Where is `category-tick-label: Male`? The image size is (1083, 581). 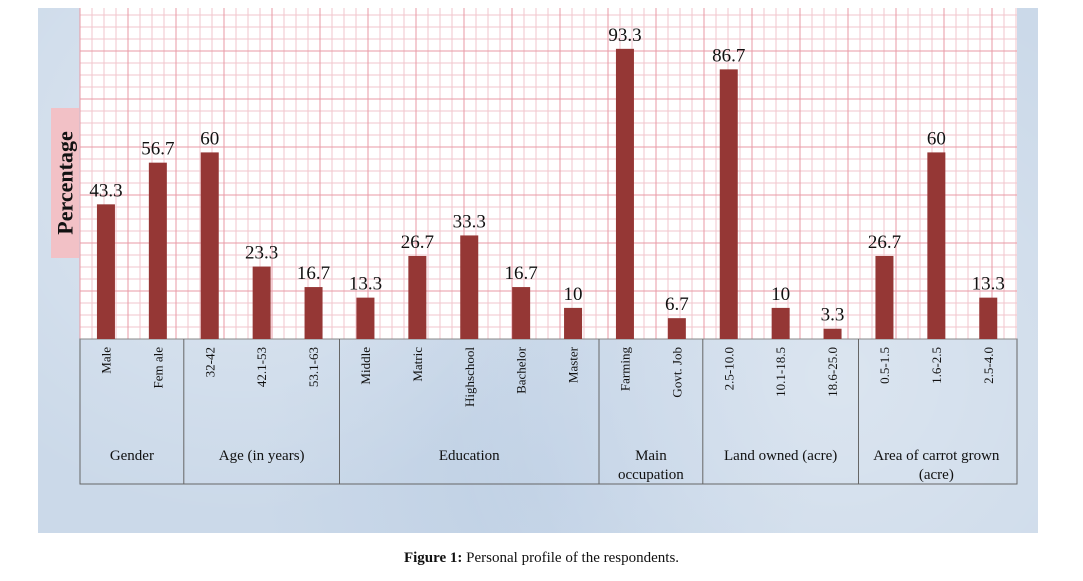 category-tick-label: Male is located at coordinates (105, 360).